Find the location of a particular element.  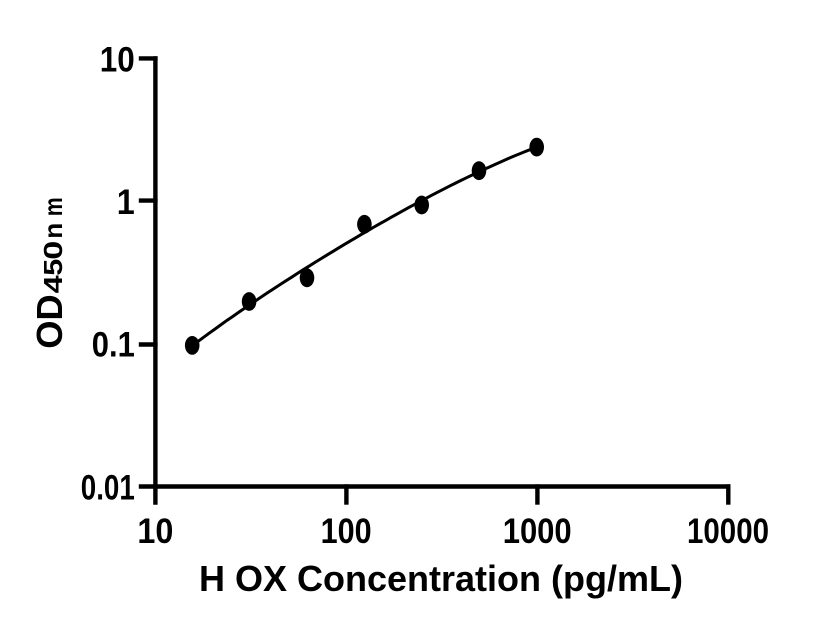

svg-text: 5 is located at coordinates (53, 267).